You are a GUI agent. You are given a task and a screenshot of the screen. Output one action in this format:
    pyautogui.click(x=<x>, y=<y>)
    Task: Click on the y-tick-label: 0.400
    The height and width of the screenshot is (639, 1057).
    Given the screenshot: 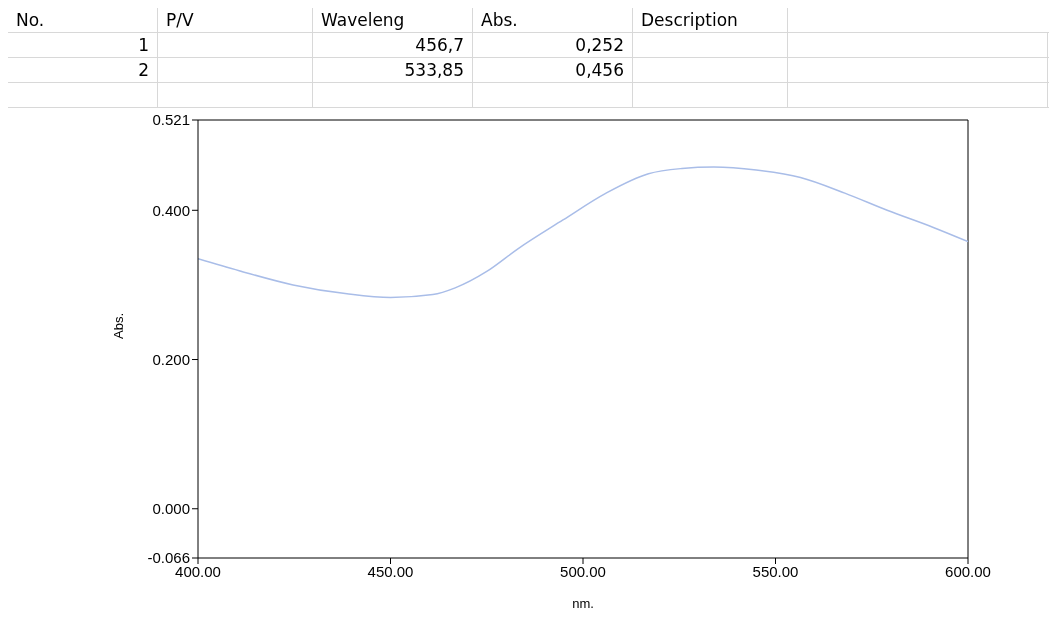 What is the action you would take?
    pyautogui.click(x=171, y=210)
    